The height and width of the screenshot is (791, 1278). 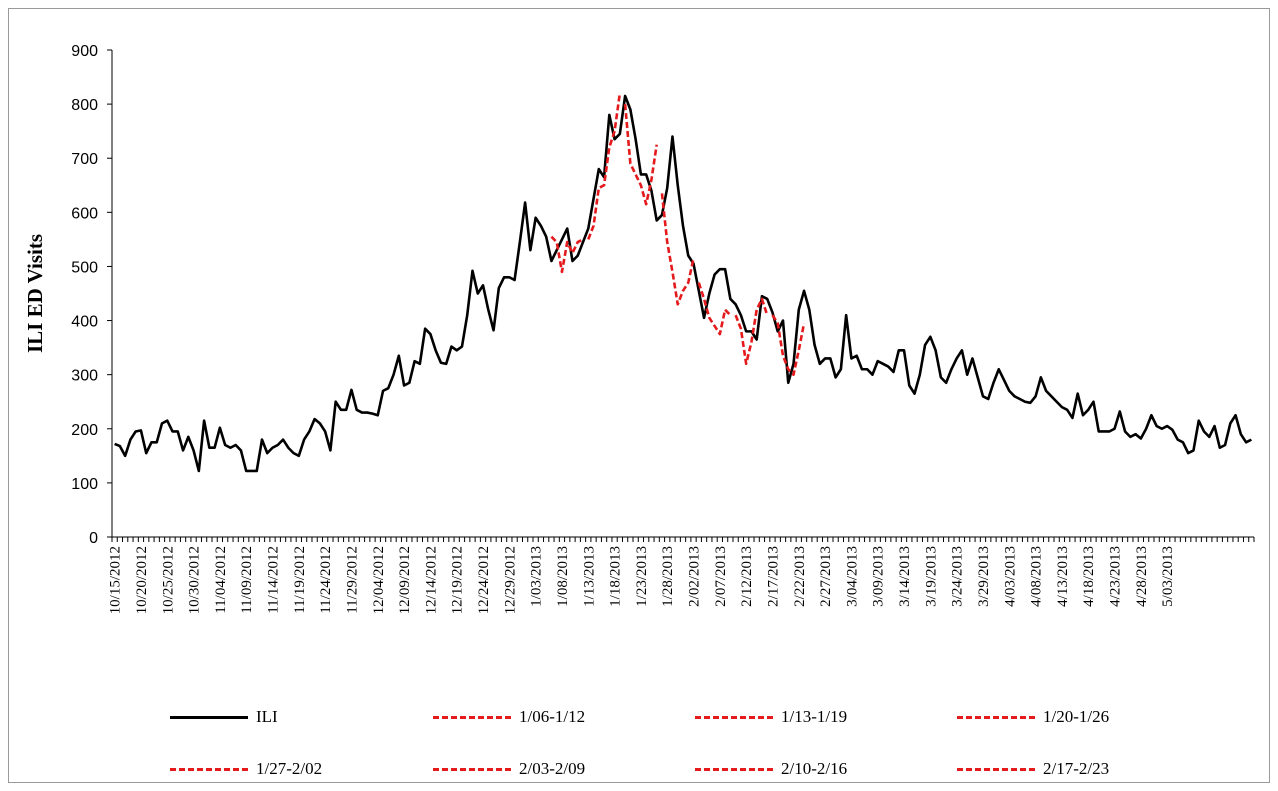 I want to click on x-tick-label: 4/08/2013, so click(x=1037, y=576).